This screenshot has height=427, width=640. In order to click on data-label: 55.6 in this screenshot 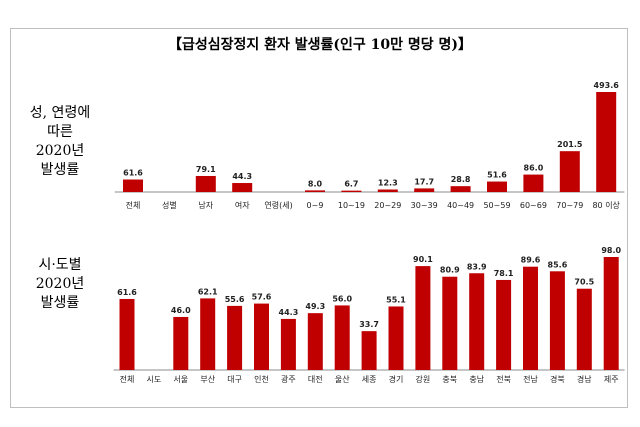, I will do `click(235, 299)`.